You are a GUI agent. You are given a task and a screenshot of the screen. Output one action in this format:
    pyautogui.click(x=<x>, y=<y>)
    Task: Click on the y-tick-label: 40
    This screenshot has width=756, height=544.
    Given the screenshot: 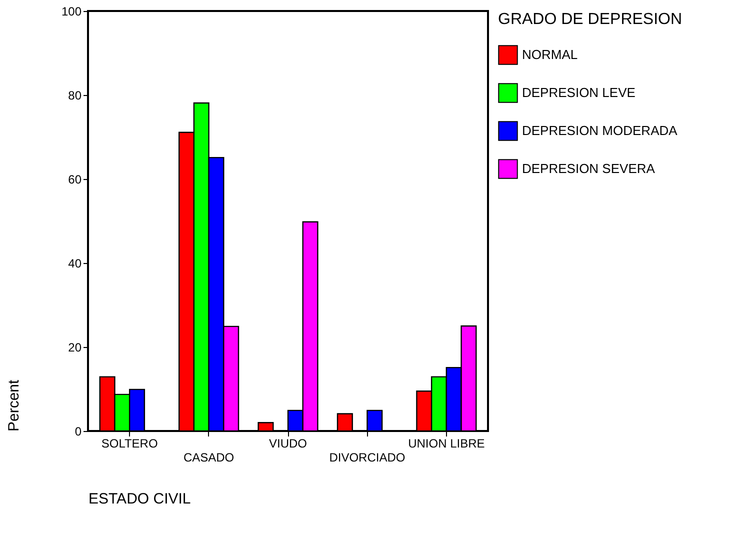 What is the action you would take?
    pyautogui.click(x=75, y=263)
    